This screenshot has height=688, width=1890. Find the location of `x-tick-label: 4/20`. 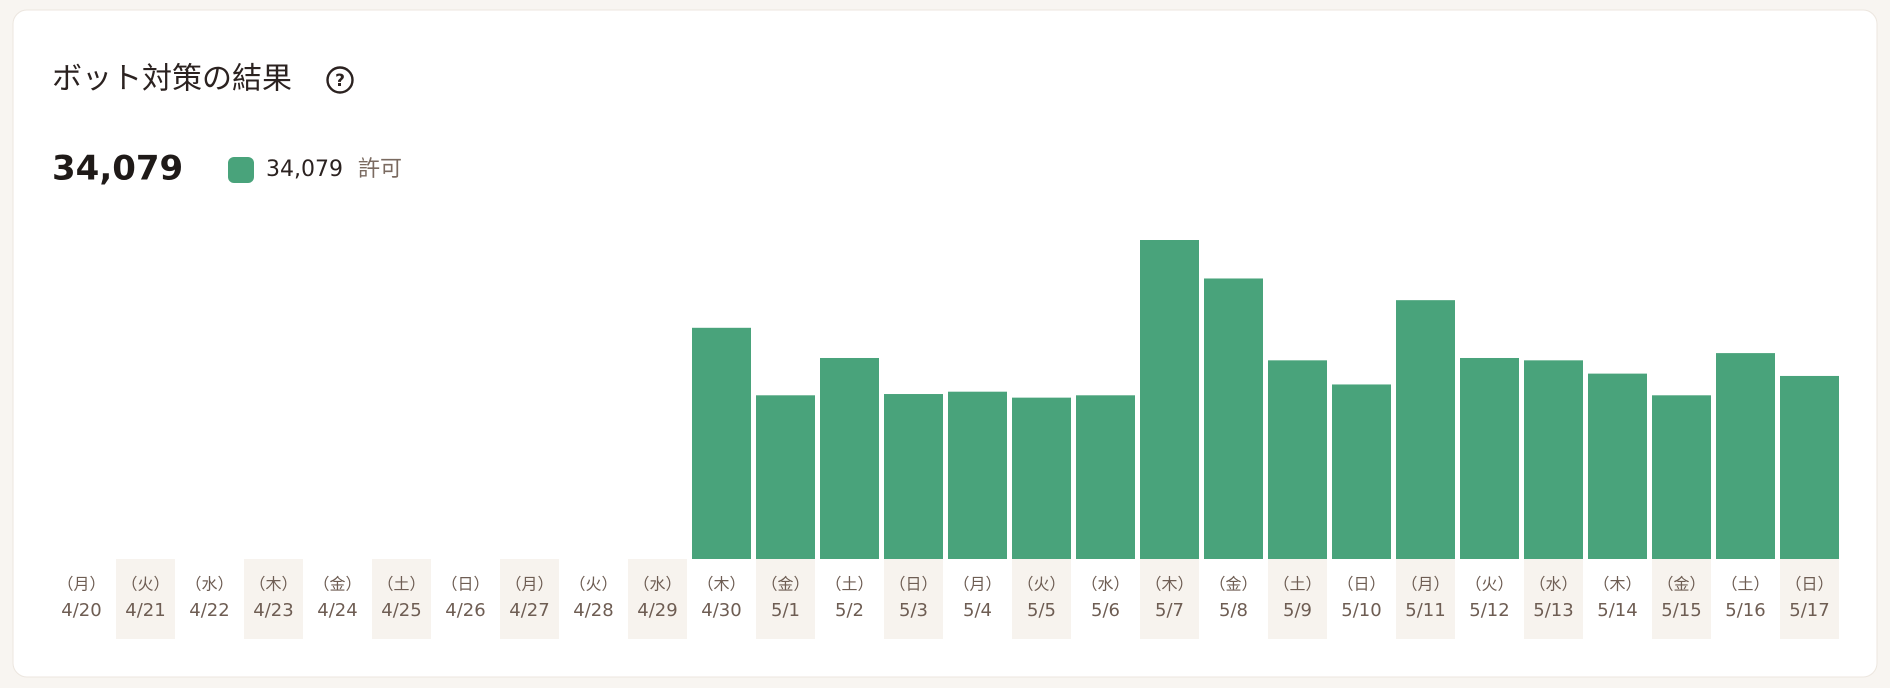

x-tick-label: 4/20 is located at coordinates (81, 610).